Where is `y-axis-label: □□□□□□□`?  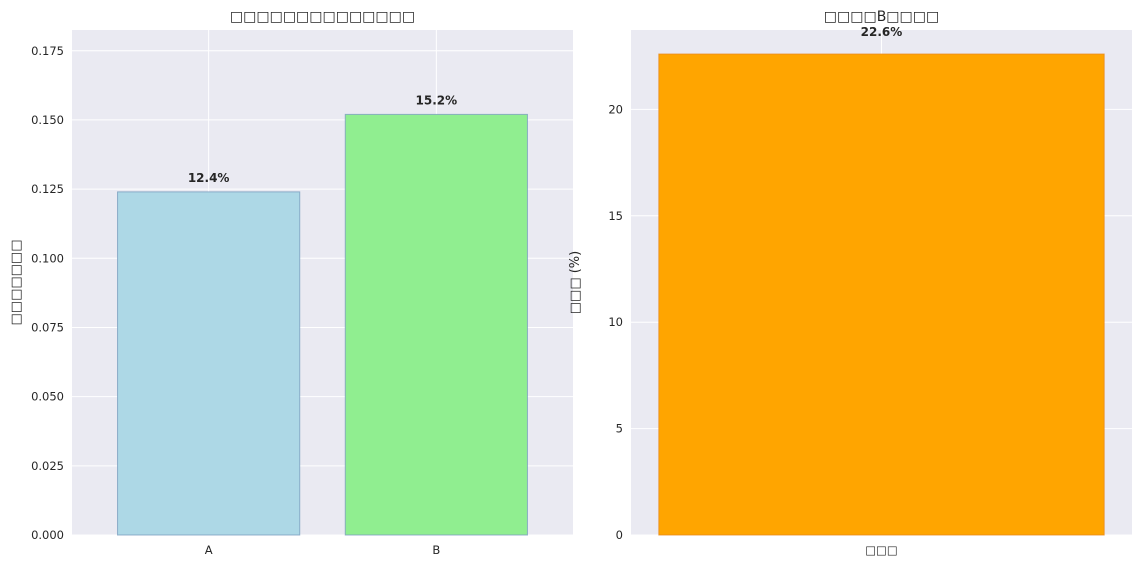 y-axis-label: □□□□□□□ is located at coordinates (16, 283).